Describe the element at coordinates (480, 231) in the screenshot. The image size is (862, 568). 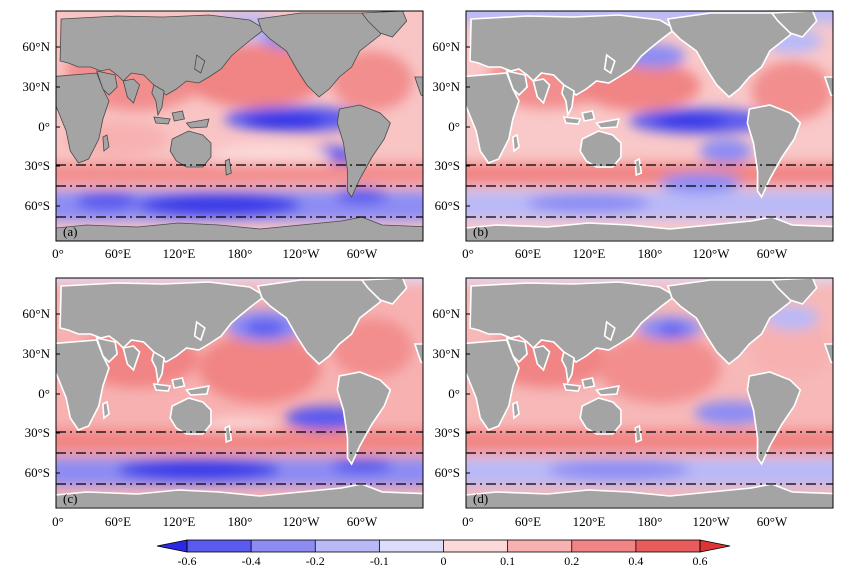
I see `panel-b-label: (b)` at that location.